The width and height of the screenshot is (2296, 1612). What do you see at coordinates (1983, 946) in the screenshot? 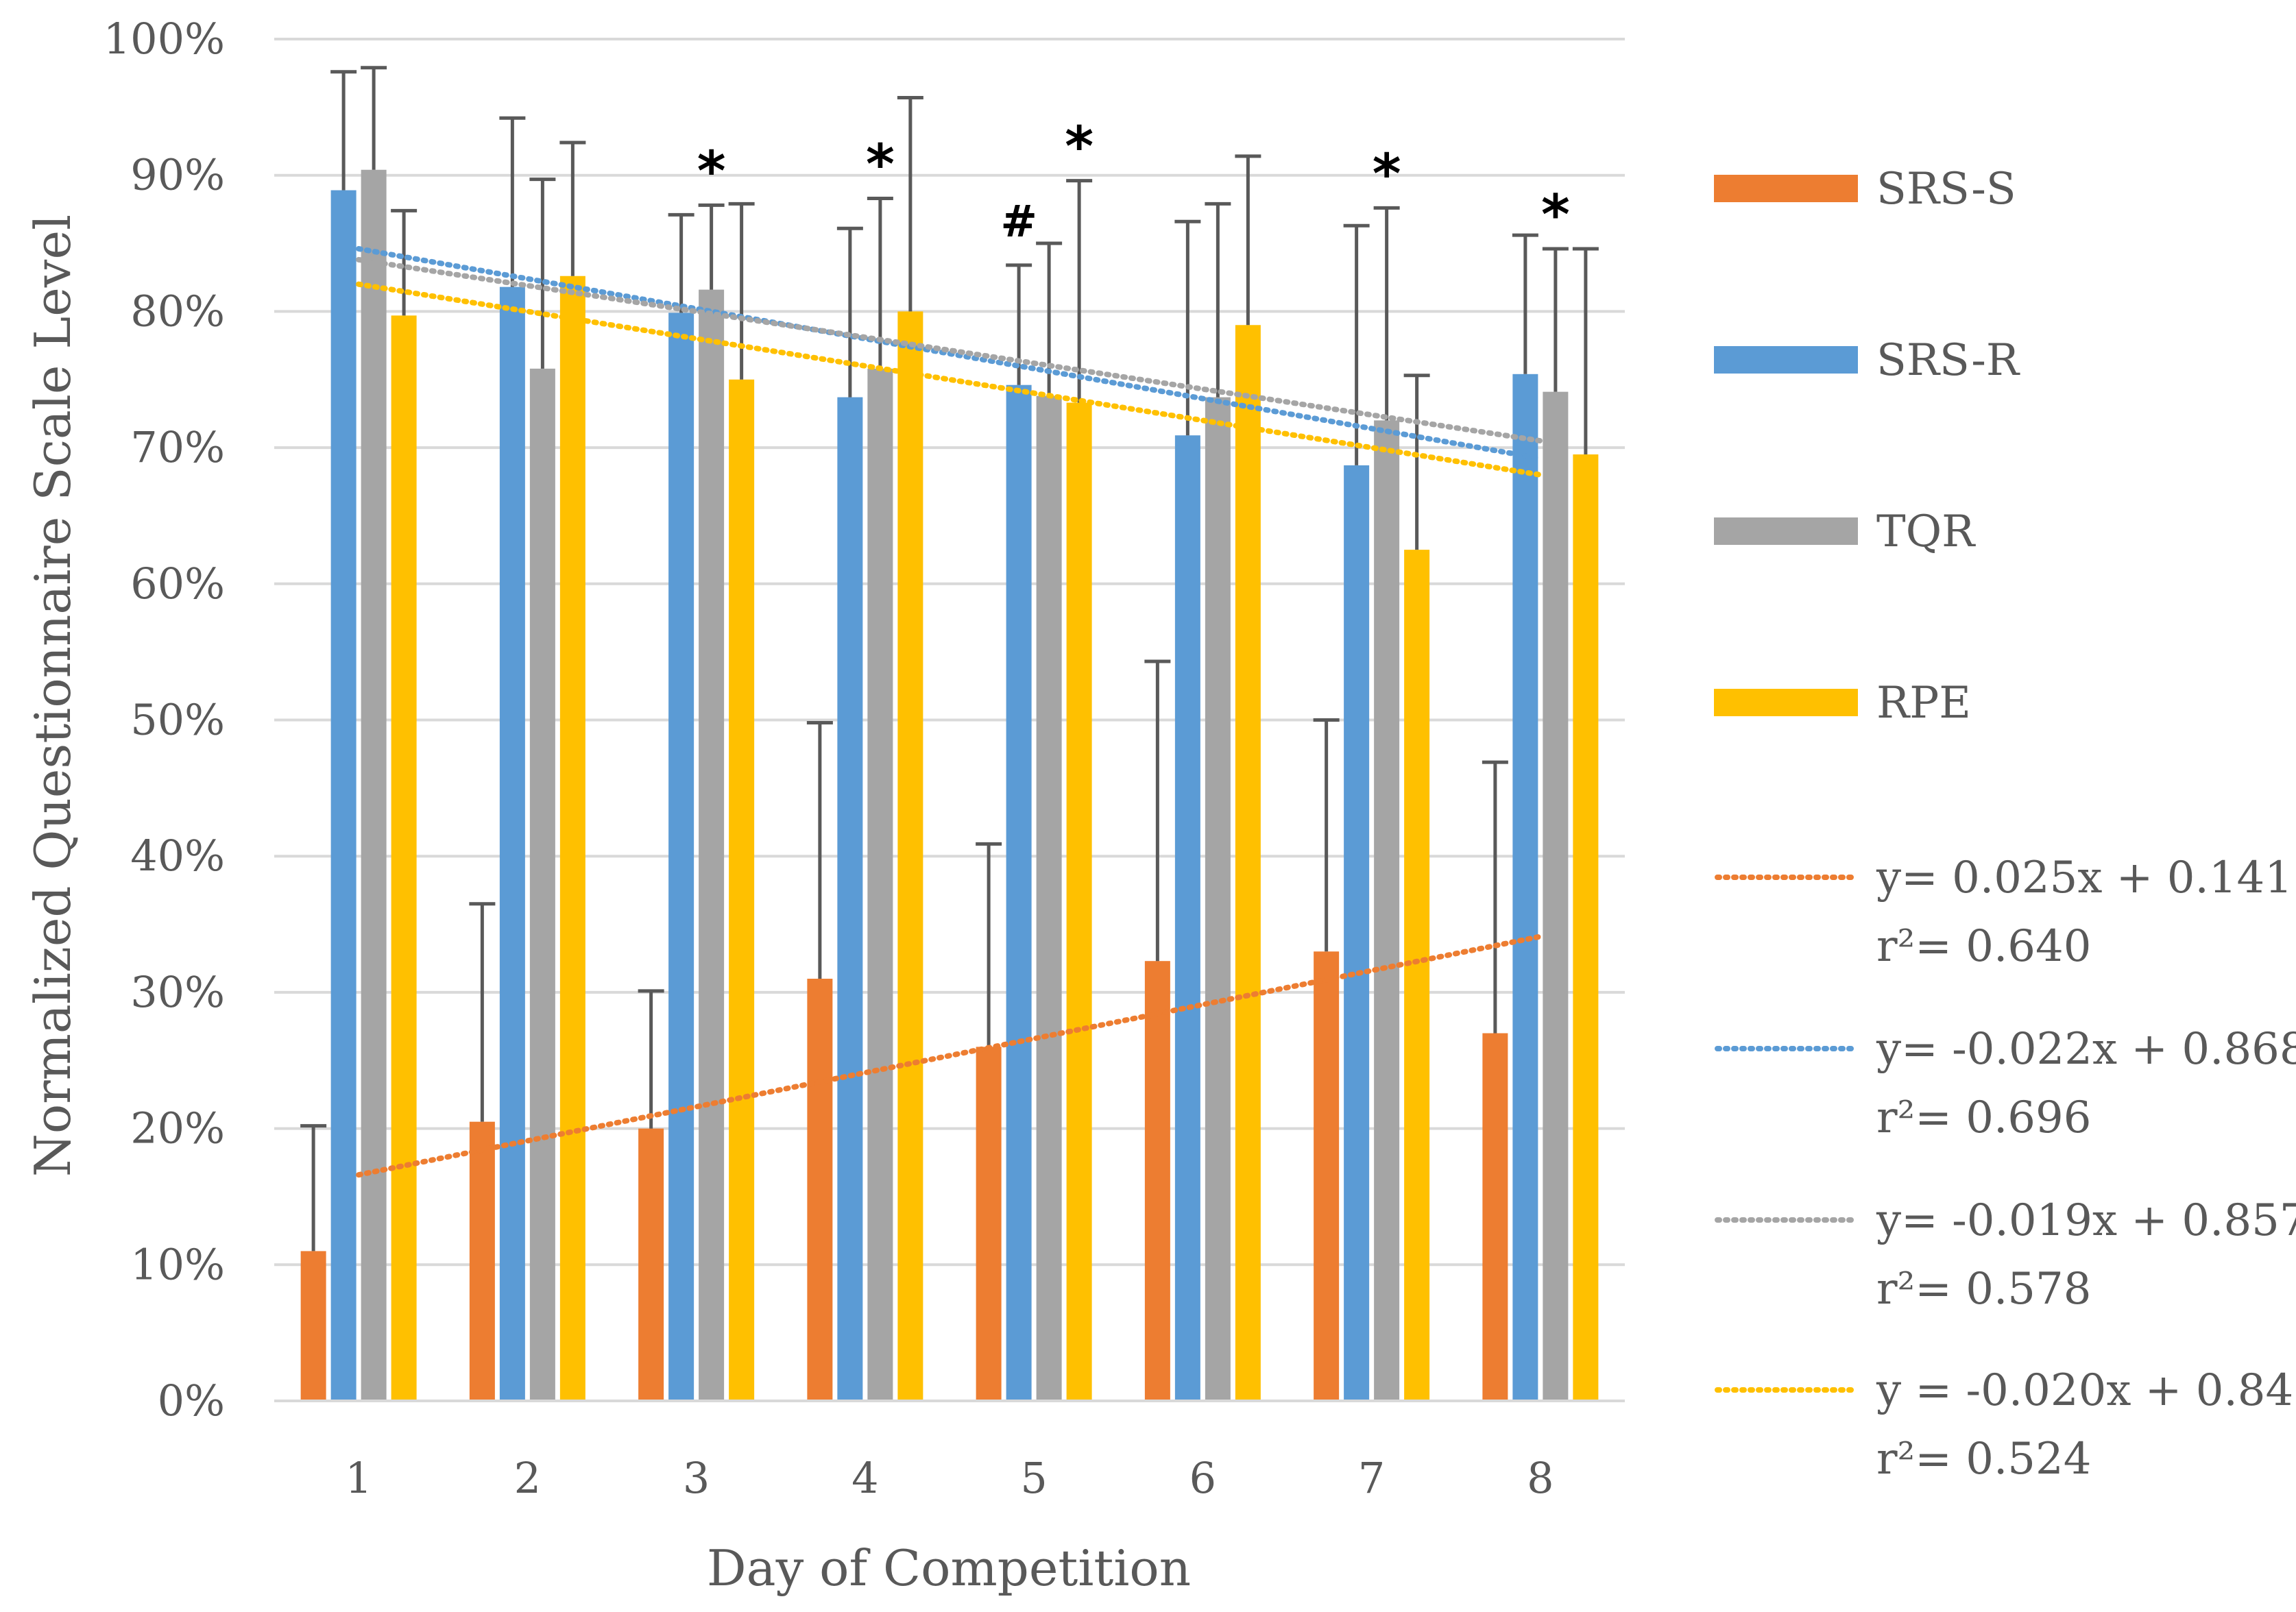
I see `legend-trendline-r2: r²= 0.640` at bounding box center [1983, 946].